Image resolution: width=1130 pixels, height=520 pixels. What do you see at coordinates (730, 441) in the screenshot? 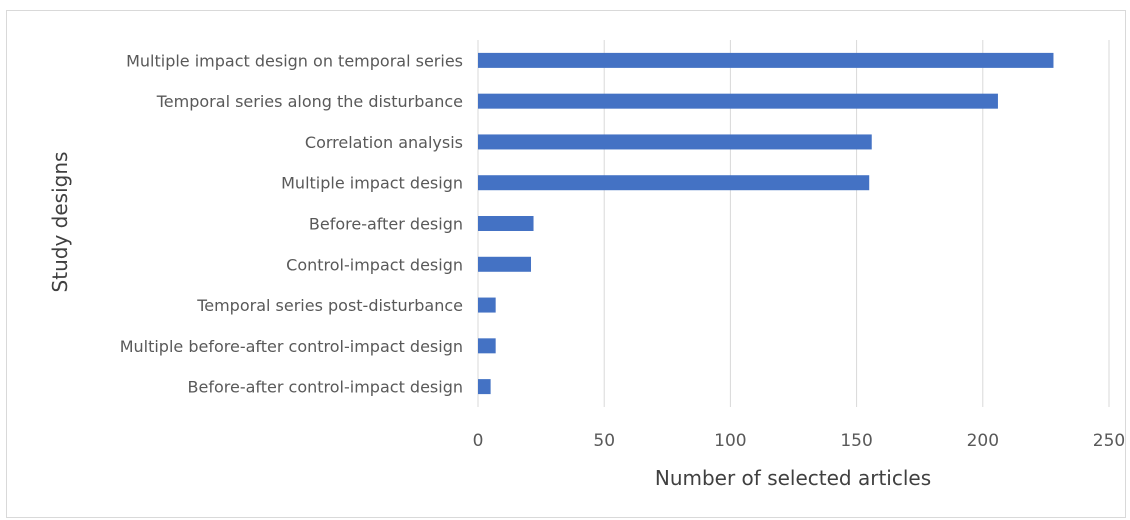
I see `x-tick-label: 100` at bounding box center [730, 441].